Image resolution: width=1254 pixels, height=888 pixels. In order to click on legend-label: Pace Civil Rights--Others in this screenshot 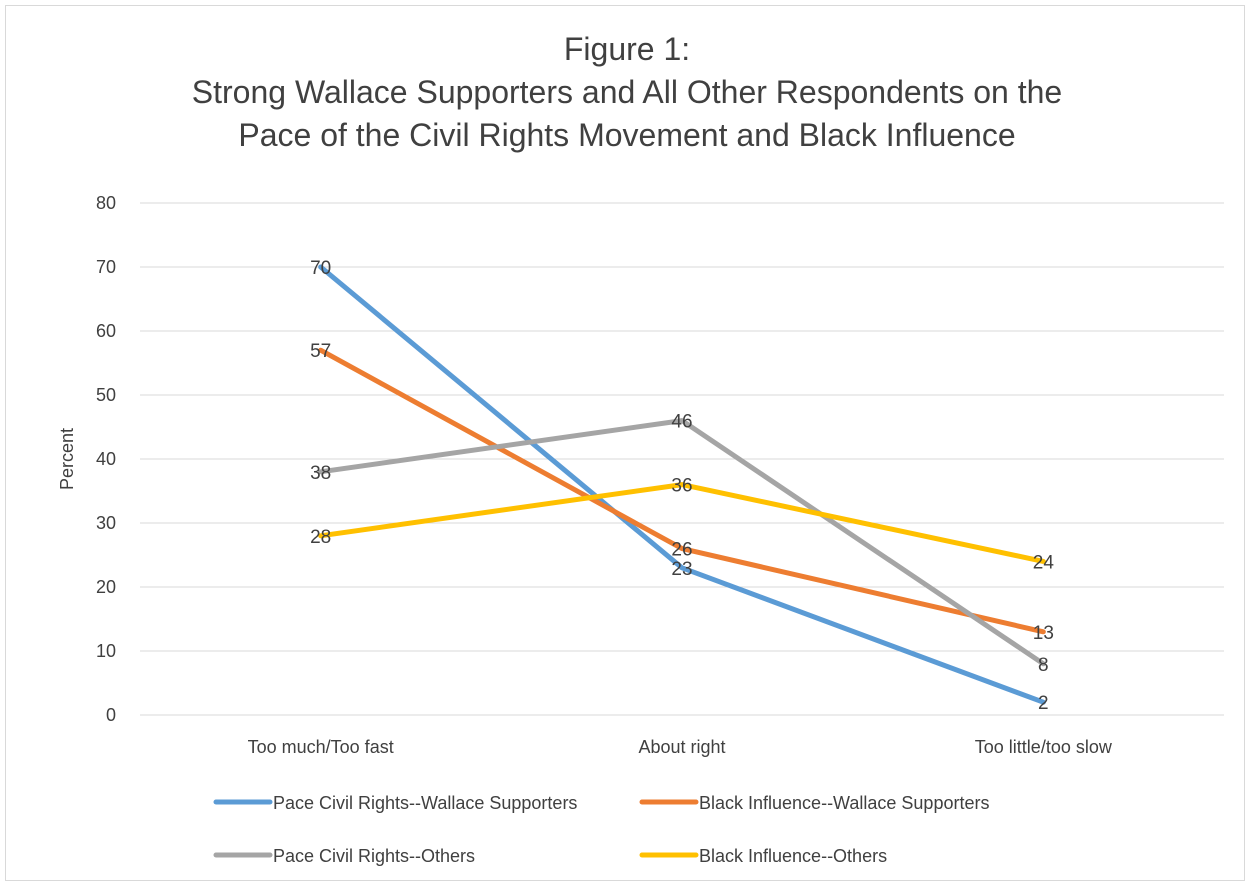, I will do `click(374, 856)`.